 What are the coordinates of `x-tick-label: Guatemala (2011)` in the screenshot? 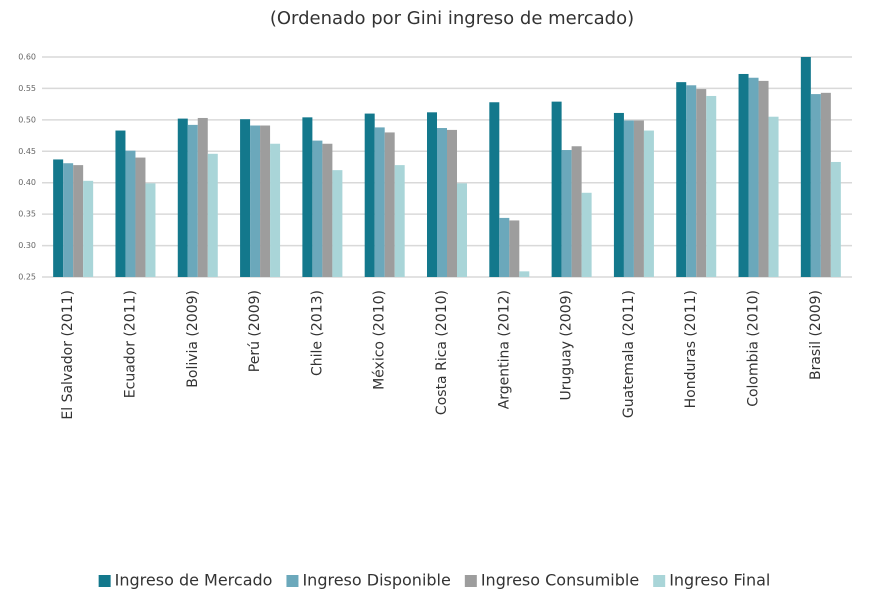 It's located at (629, 354).